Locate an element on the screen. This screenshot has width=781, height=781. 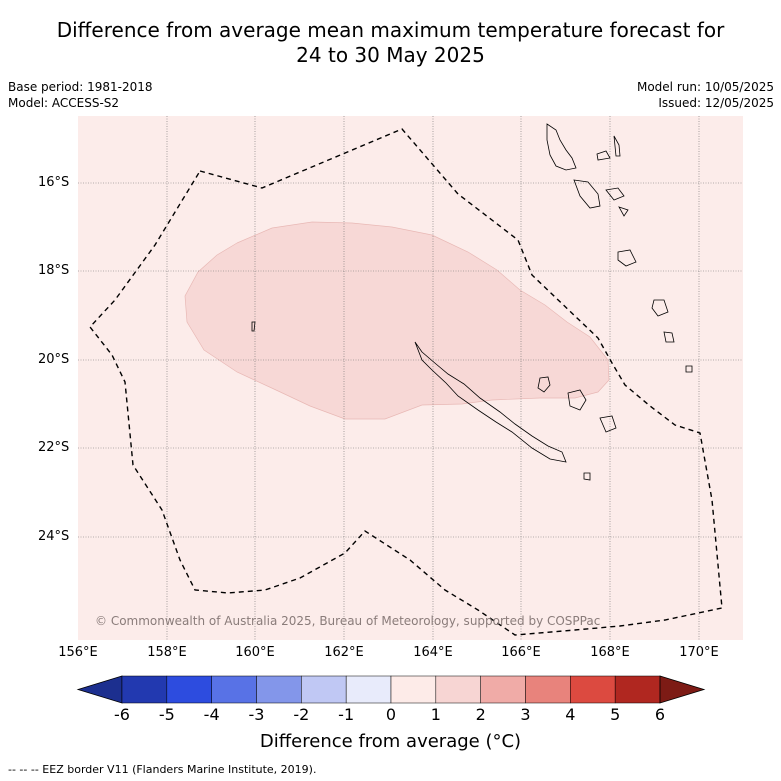
colorbar-tick-label: -3 is located at coordinates (256, 714).